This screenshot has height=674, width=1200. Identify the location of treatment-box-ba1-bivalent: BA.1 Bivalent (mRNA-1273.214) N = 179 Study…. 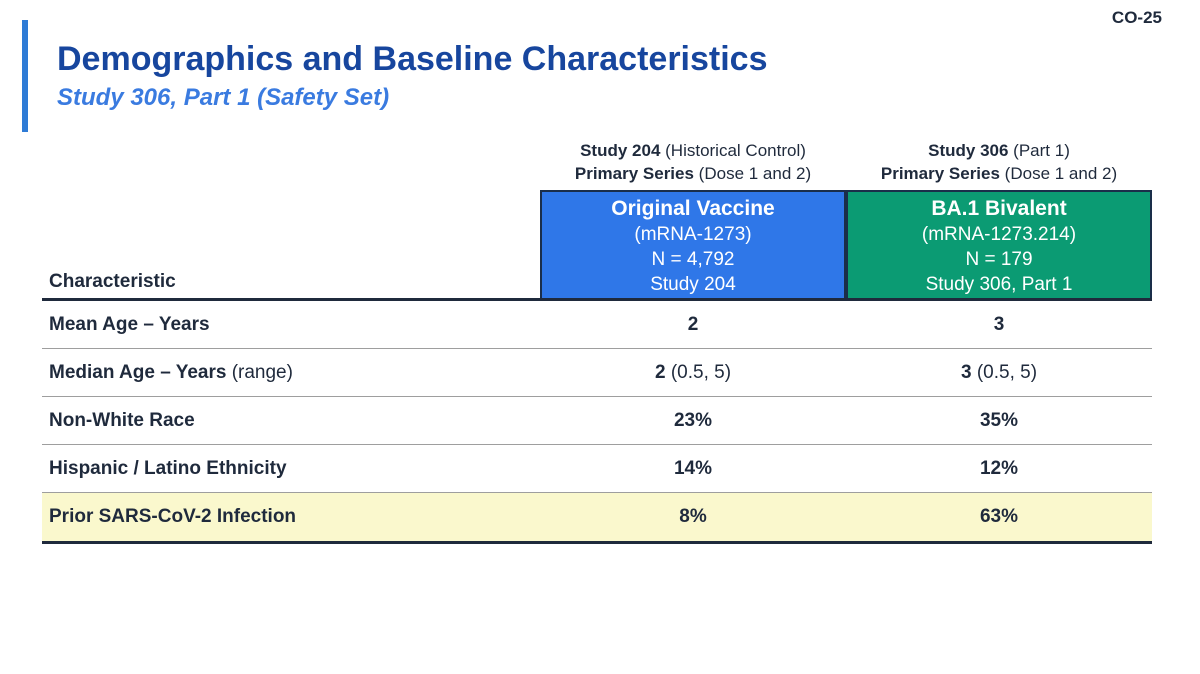
(999, 244).